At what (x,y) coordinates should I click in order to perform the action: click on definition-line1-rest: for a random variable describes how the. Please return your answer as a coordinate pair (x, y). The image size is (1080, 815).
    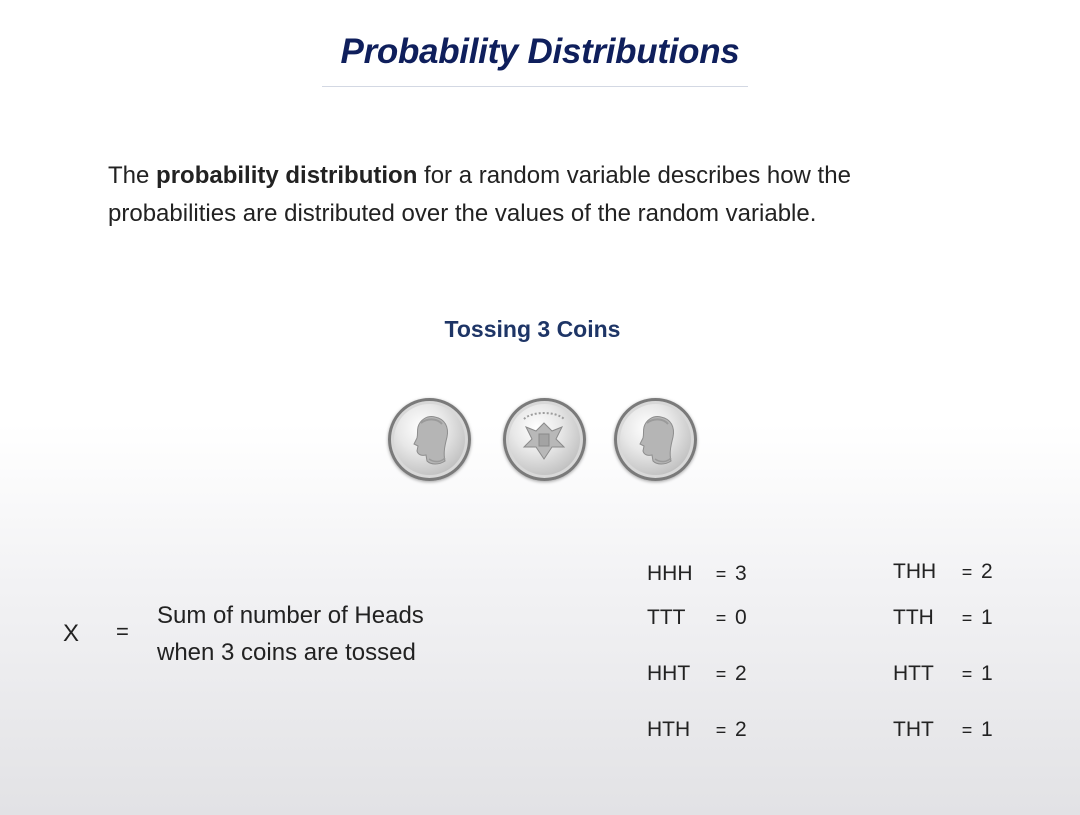
    Looking at the image, I should click on (634, 175).